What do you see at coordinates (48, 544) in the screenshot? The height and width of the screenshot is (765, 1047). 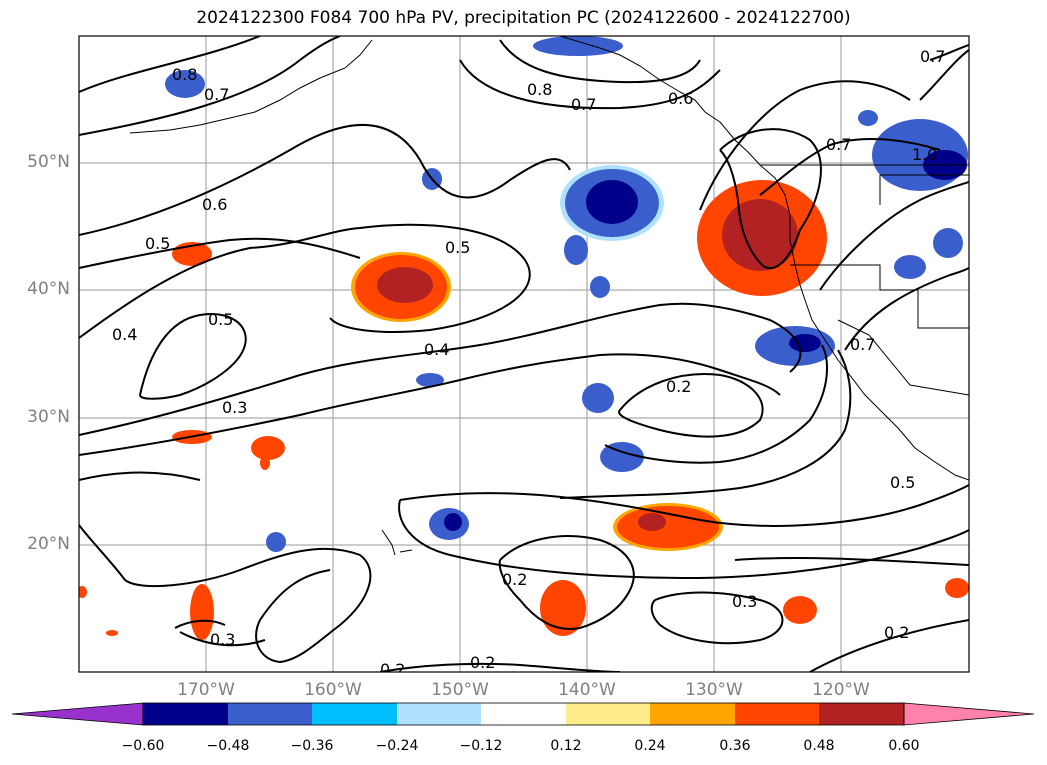 I see `lat-label-20n: 20°N` at bounding box center [48, 544].